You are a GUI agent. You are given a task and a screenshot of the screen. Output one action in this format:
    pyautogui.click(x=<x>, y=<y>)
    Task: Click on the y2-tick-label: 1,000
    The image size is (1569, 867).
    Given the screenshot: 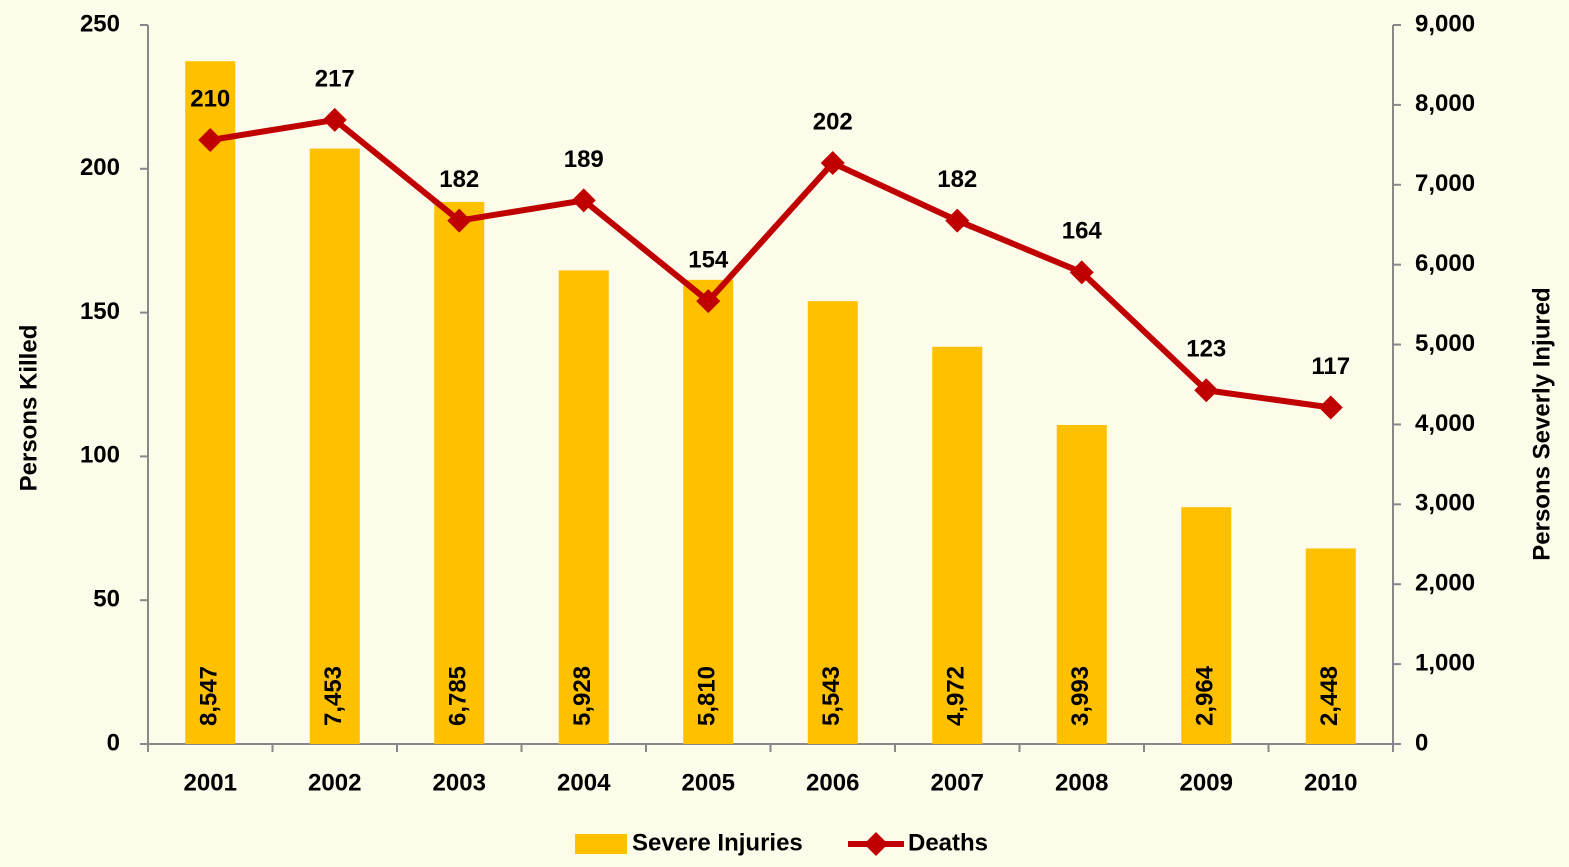 What is the action you would take?
    pyautogui.click(x=1445, y=662)
    